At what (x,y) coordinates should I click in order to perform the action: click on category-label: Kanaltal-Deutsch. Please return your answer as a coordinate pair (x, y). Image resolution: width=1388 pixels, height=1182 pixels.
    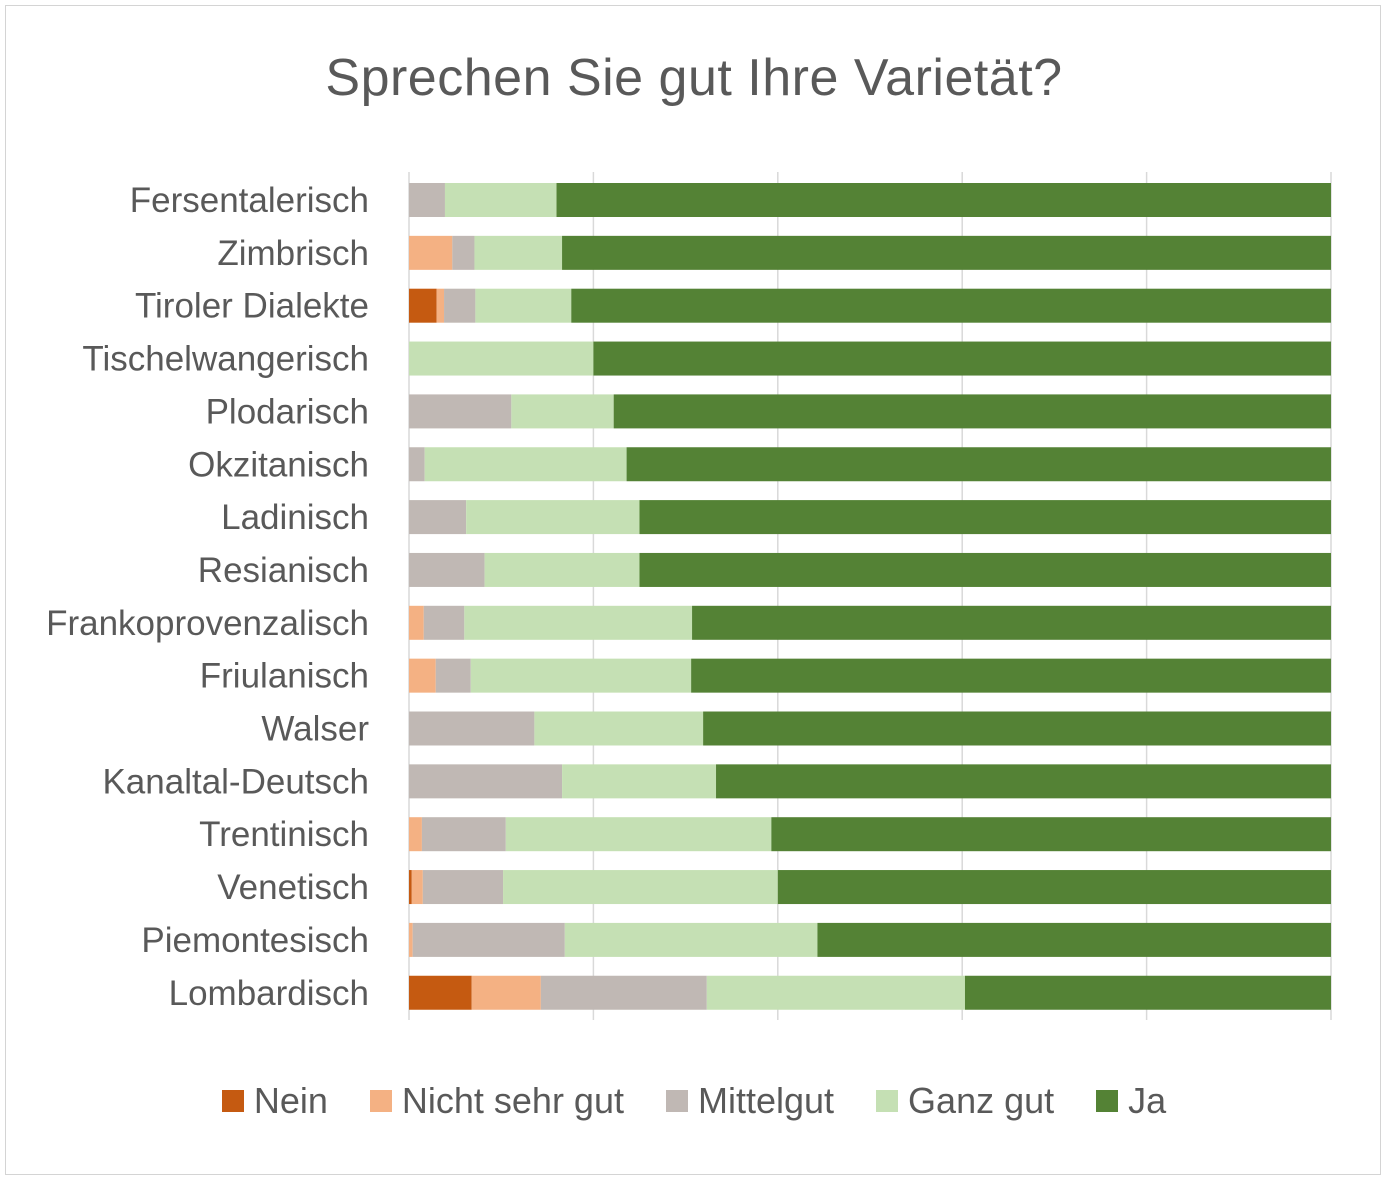
    Looking at the image, I should click on (235, 781).